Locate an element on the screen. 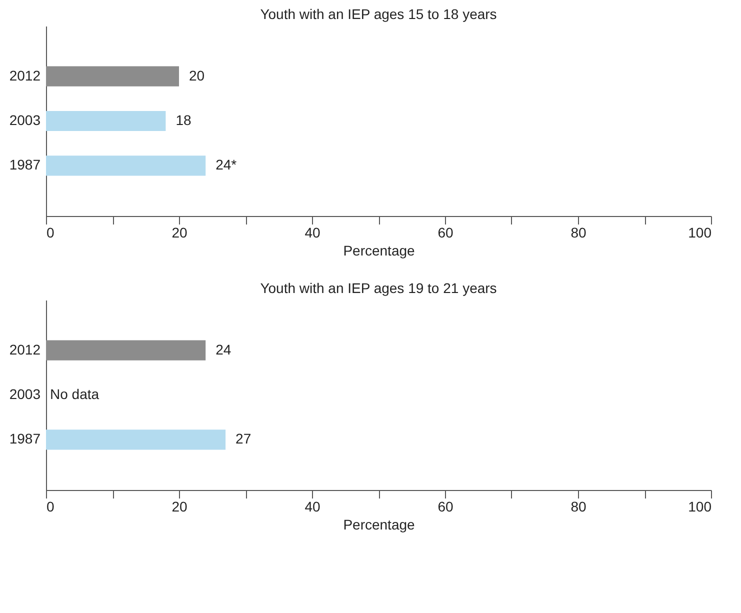 The image size is (741, 613). data-label: 24 is located at coordinates (224, 349).